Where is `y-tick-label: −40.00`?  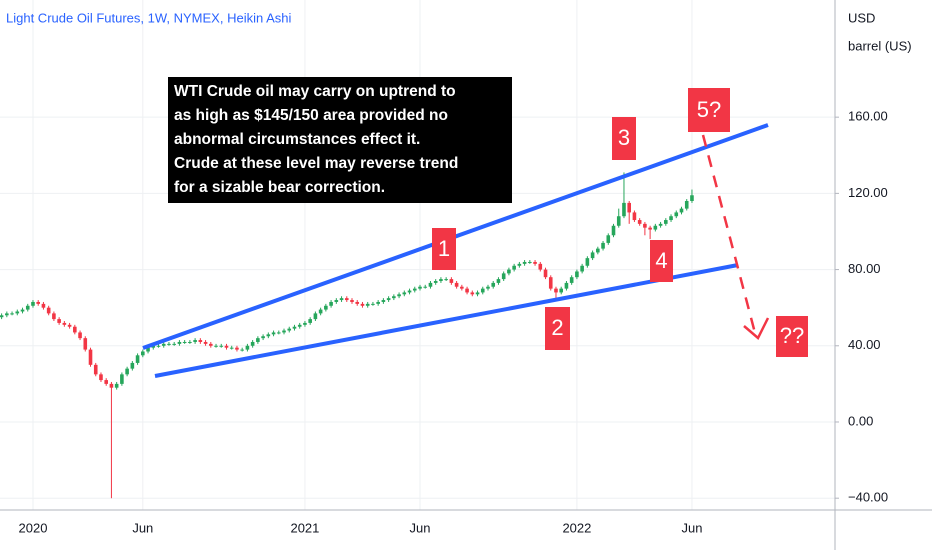
y-tick-label: −40.00 is located at coordinates (868, 497).